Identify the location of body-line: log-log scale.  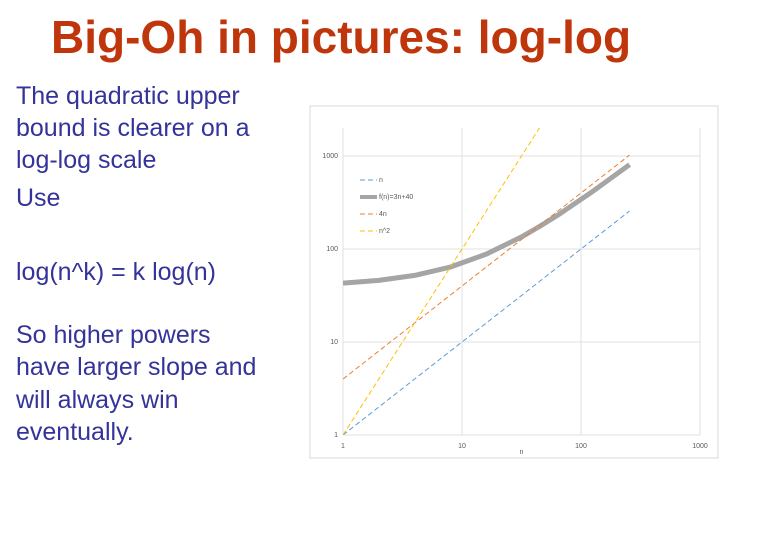
(86, 160).